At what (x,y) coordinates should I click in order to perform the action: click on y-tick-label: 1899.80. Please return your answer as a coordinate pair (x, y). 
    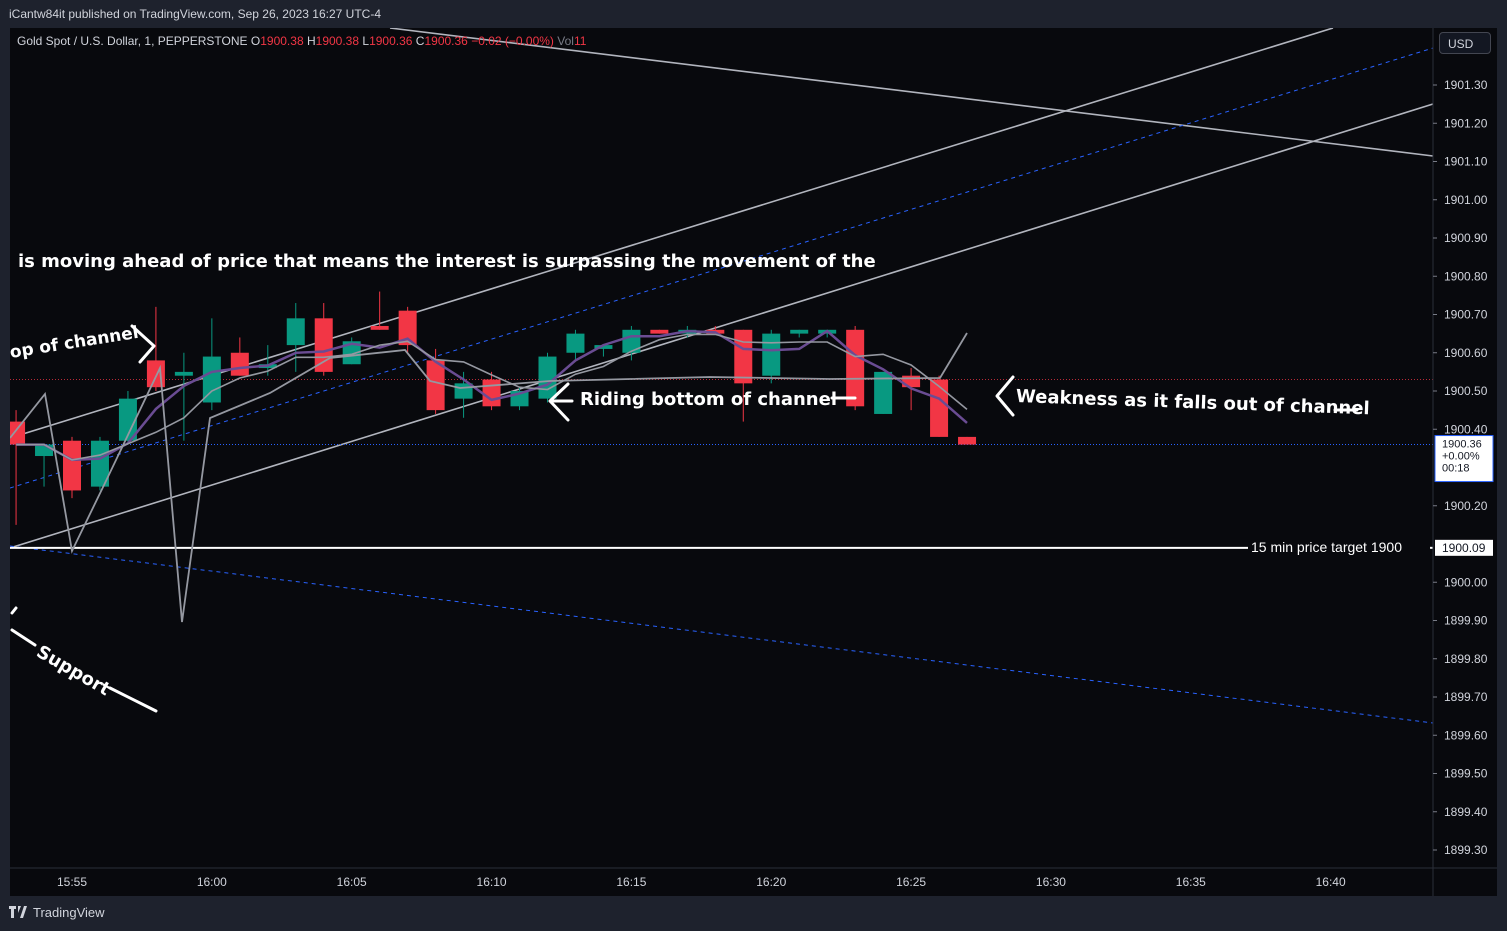
    Looking at the image, I should click on (1466, 659).